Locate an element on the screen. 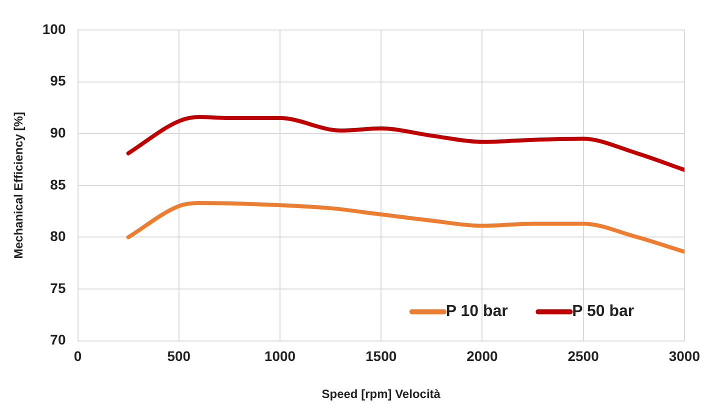 The height and width of the screenshot is (414, 708). x-tick-label: 2000 is located at coordinates (482, 356).